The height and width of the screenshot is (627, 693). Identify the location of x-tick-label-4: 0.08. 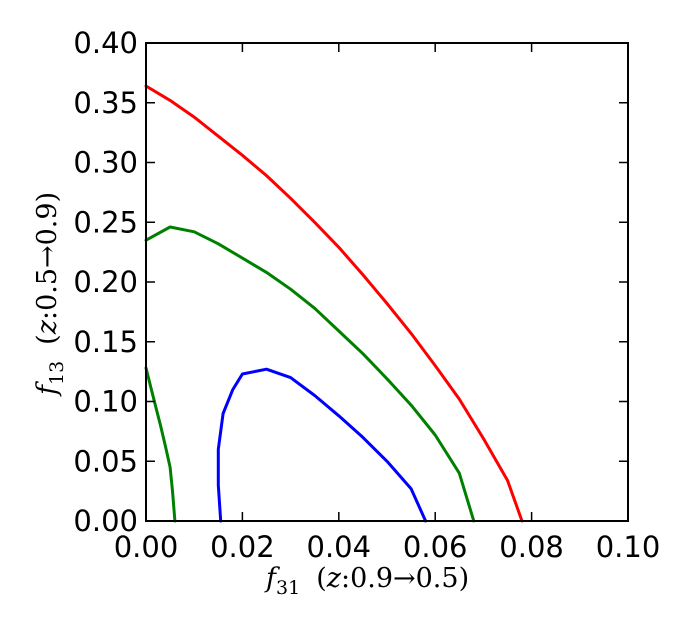
(531, 547).